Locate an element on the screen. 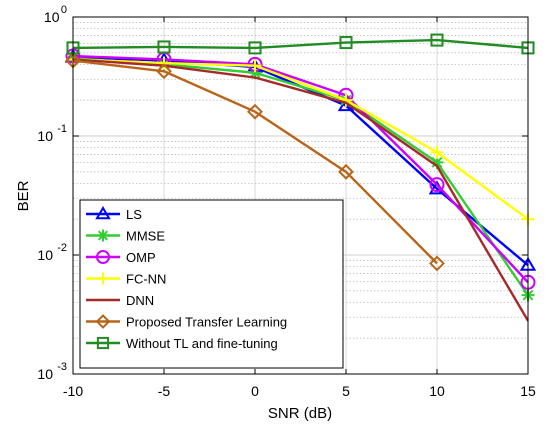  legend-label: Proposed Transfer Learning is located at coordinates (206, 322).